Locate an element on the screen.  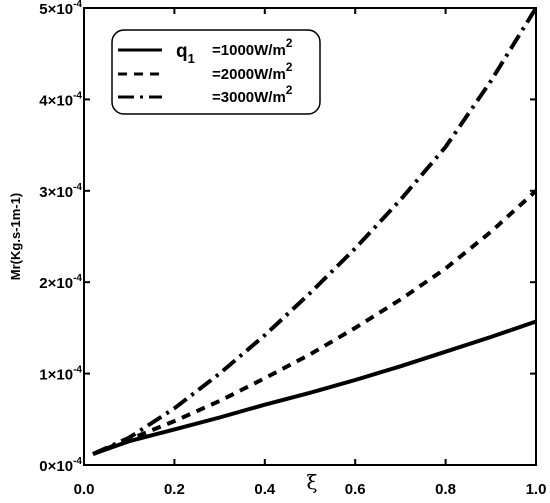
y-tick-label: 4×10⁻⁴ is located at coordinates (60, 99).